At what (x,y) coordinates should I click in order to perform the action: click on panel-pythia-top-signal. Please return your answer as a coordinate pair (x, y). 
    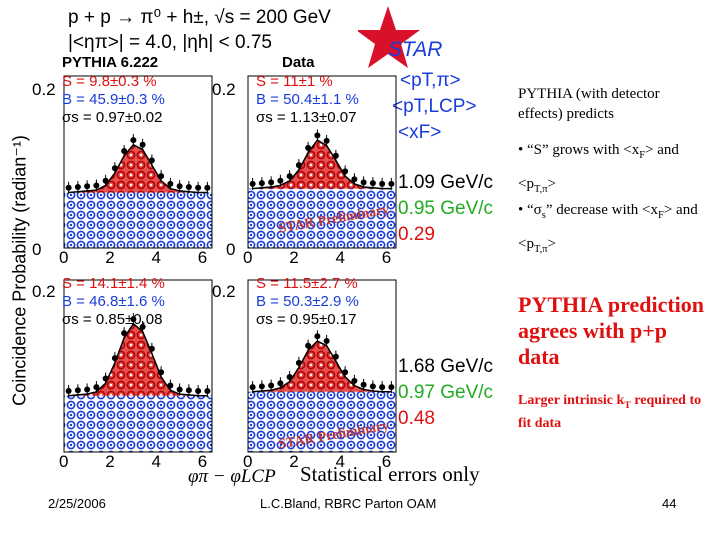
    Looking at the image, I should click on (138, 168).